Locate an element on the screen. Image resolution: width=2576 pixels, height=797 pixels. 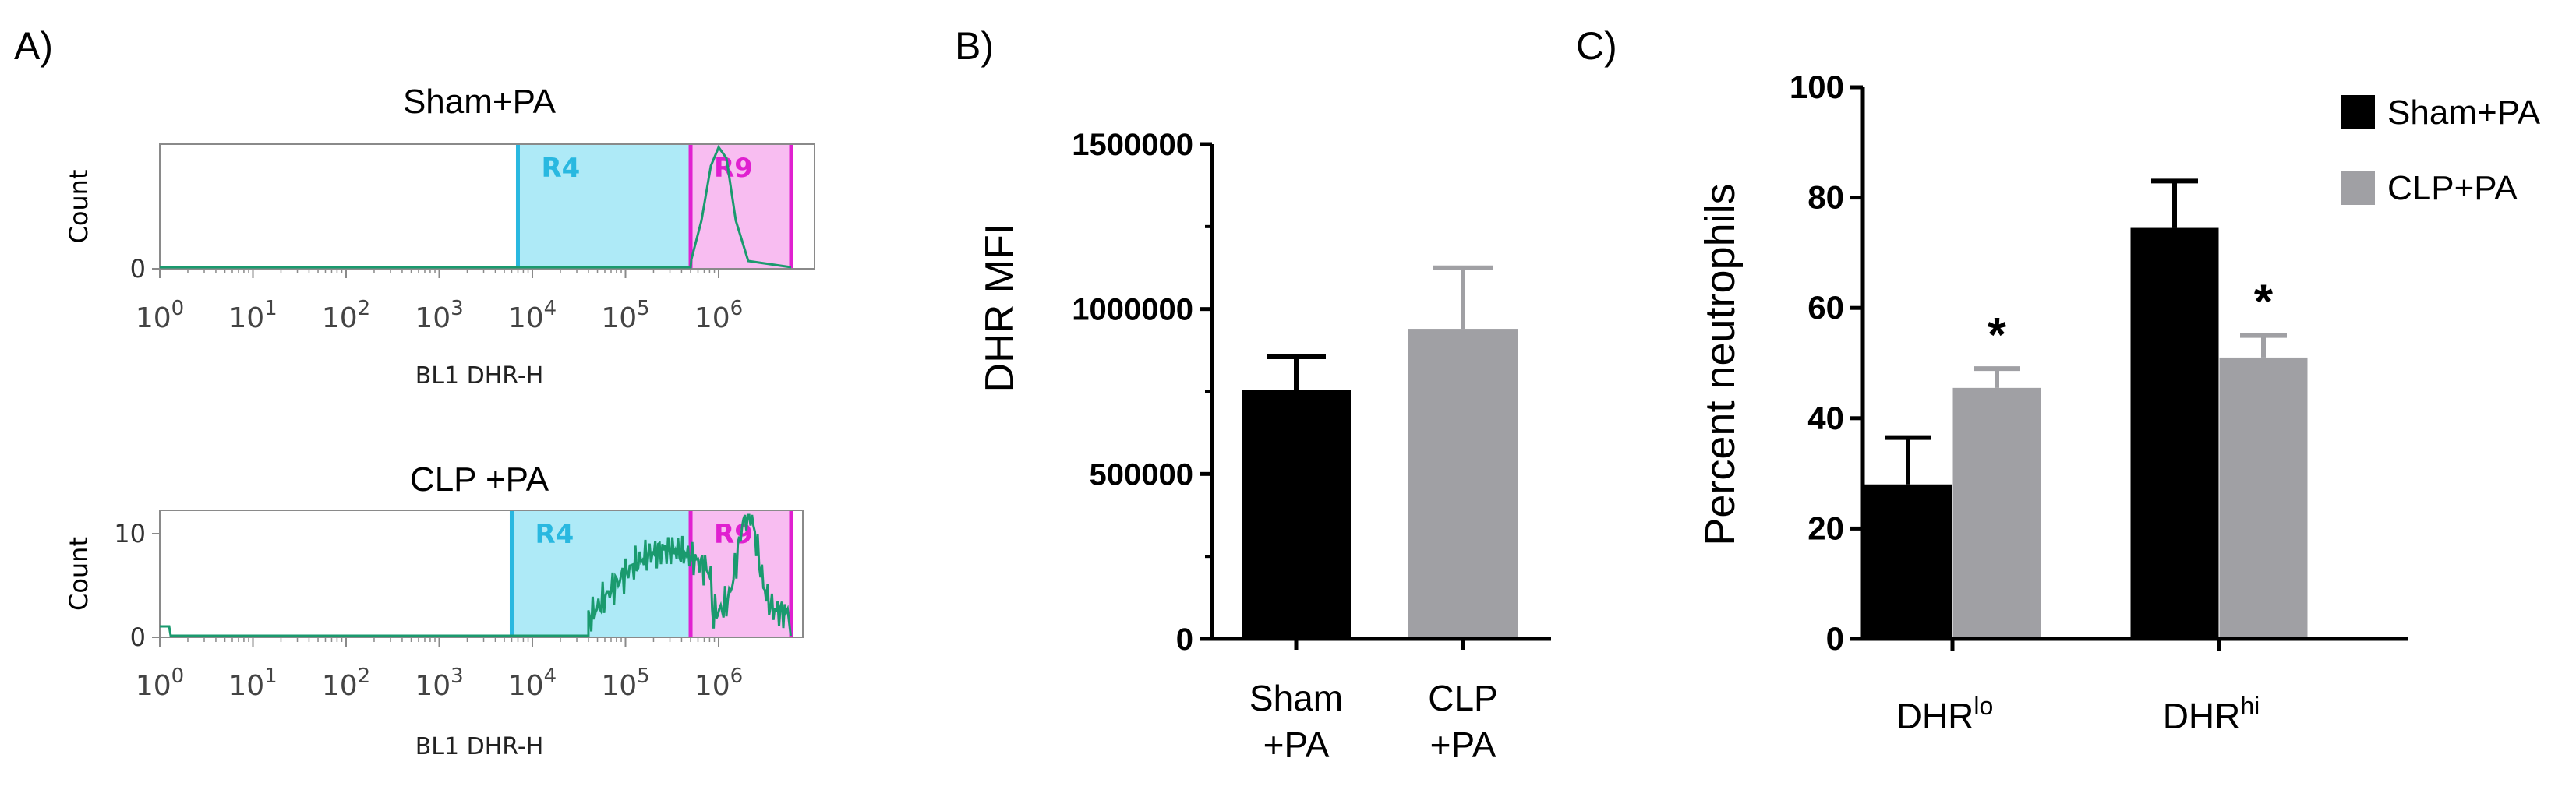
y-tick-label: 100 is located at coordinates (1817, 87).